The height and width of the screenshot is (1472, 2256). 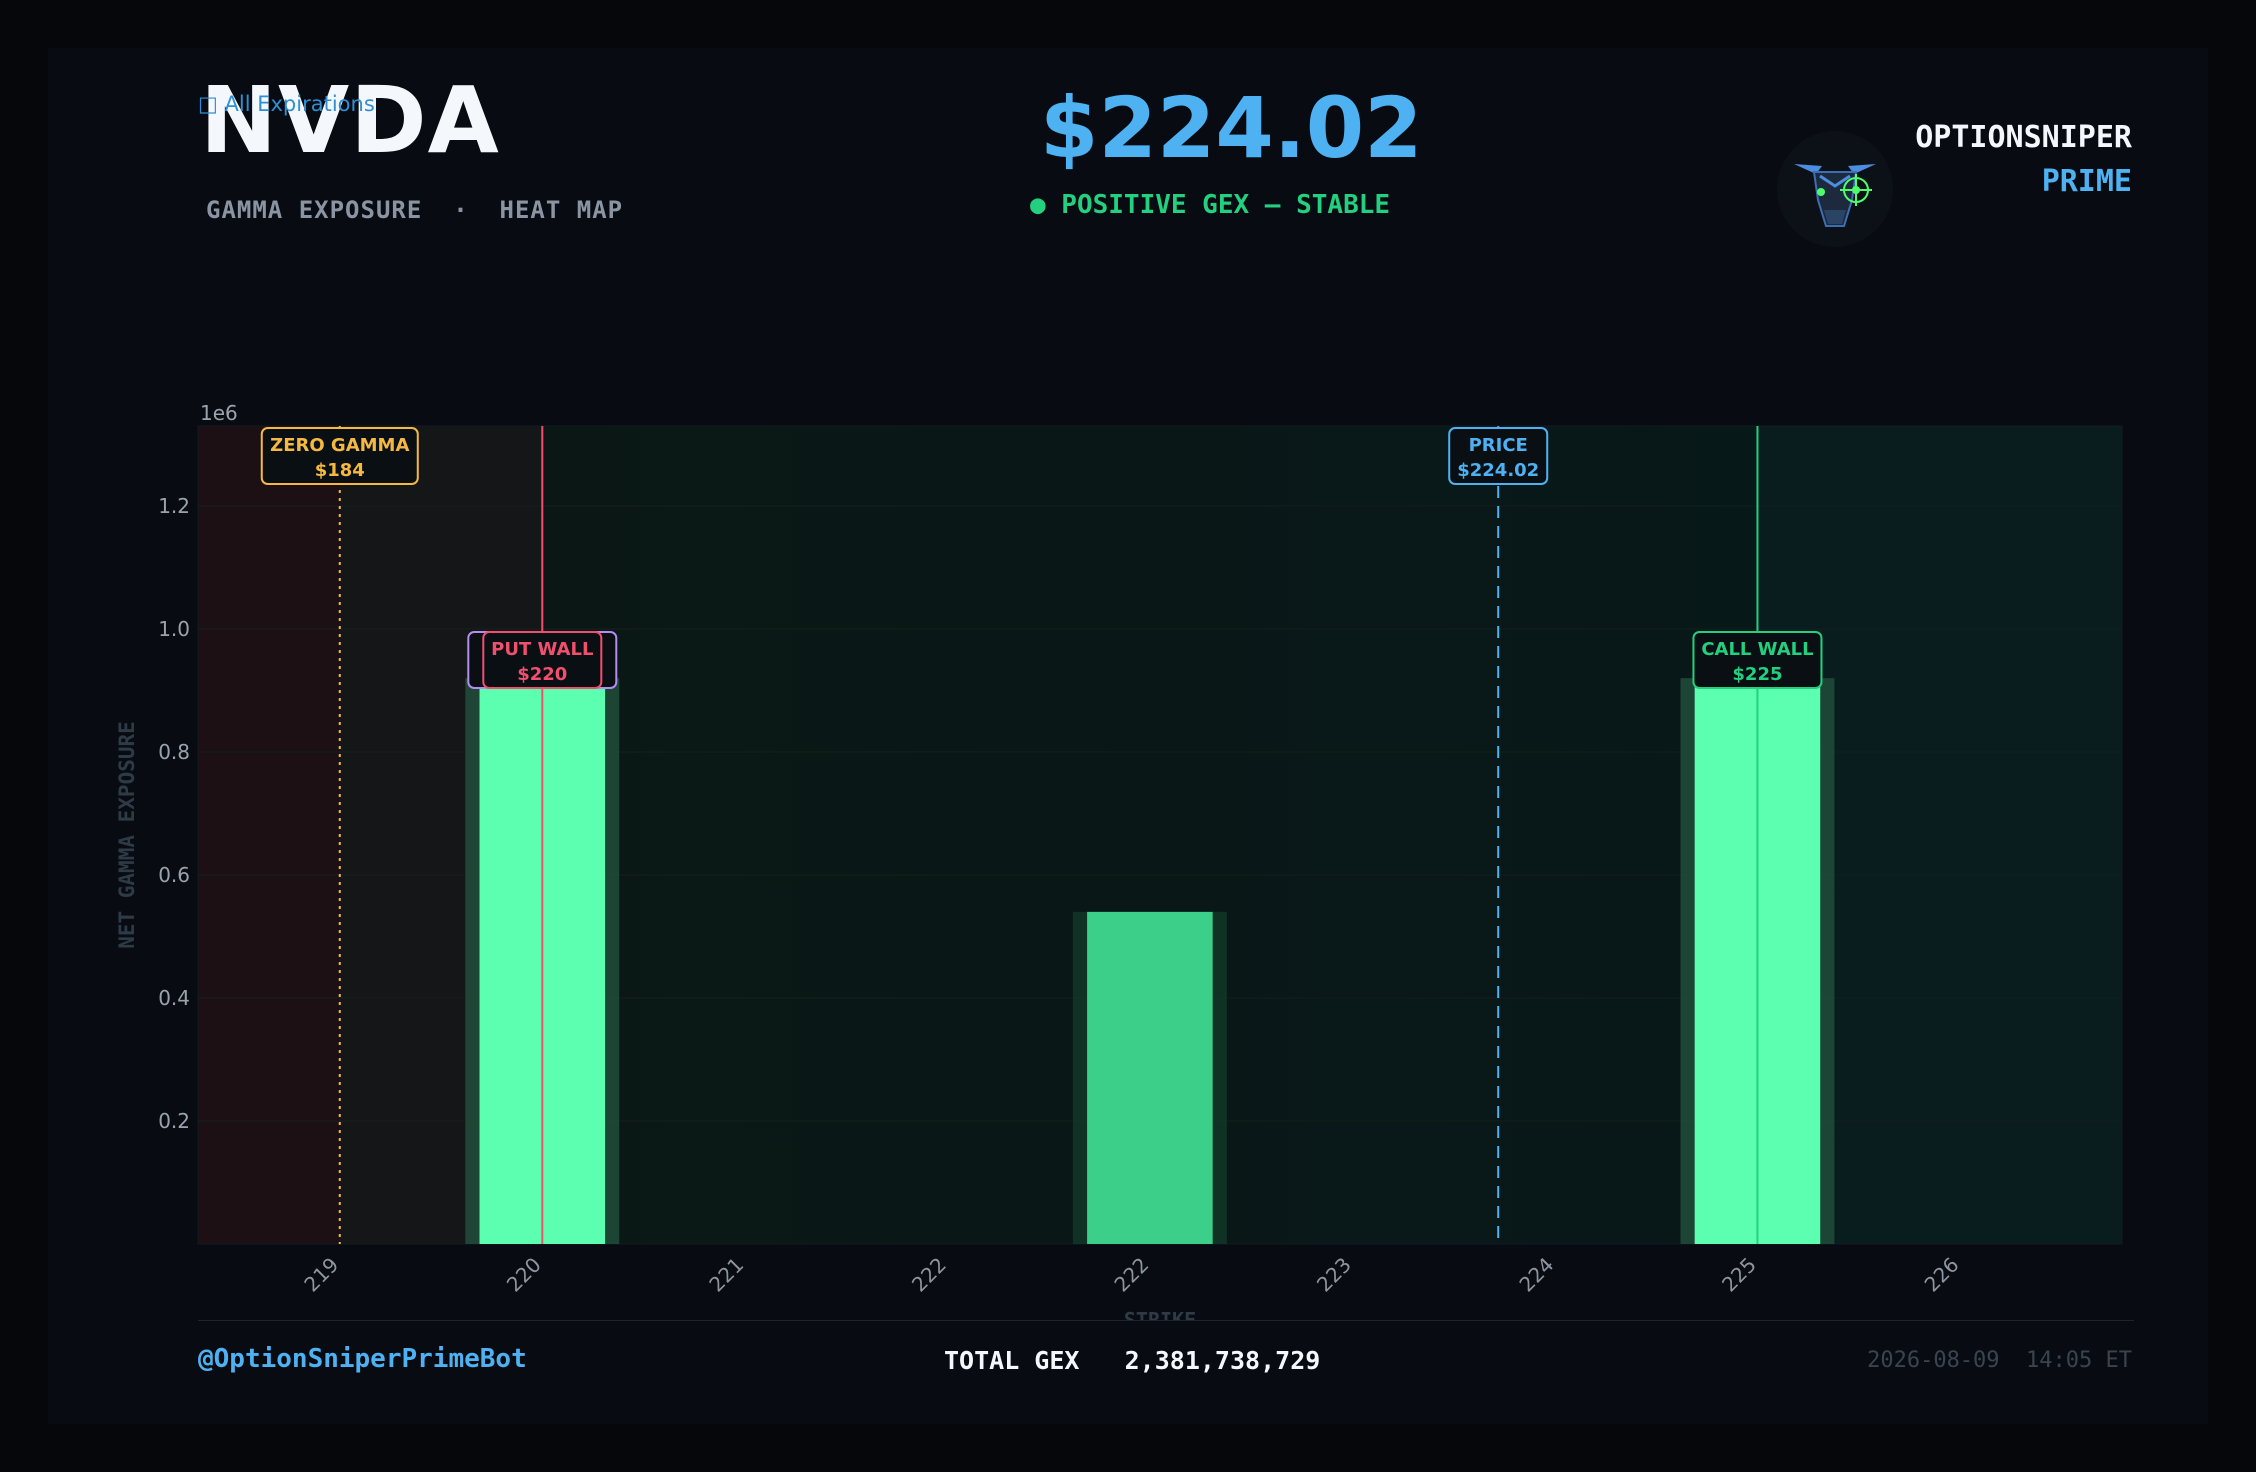 I want to click on x-axis-label: STRIKE, so click(x=1160, y=1314).